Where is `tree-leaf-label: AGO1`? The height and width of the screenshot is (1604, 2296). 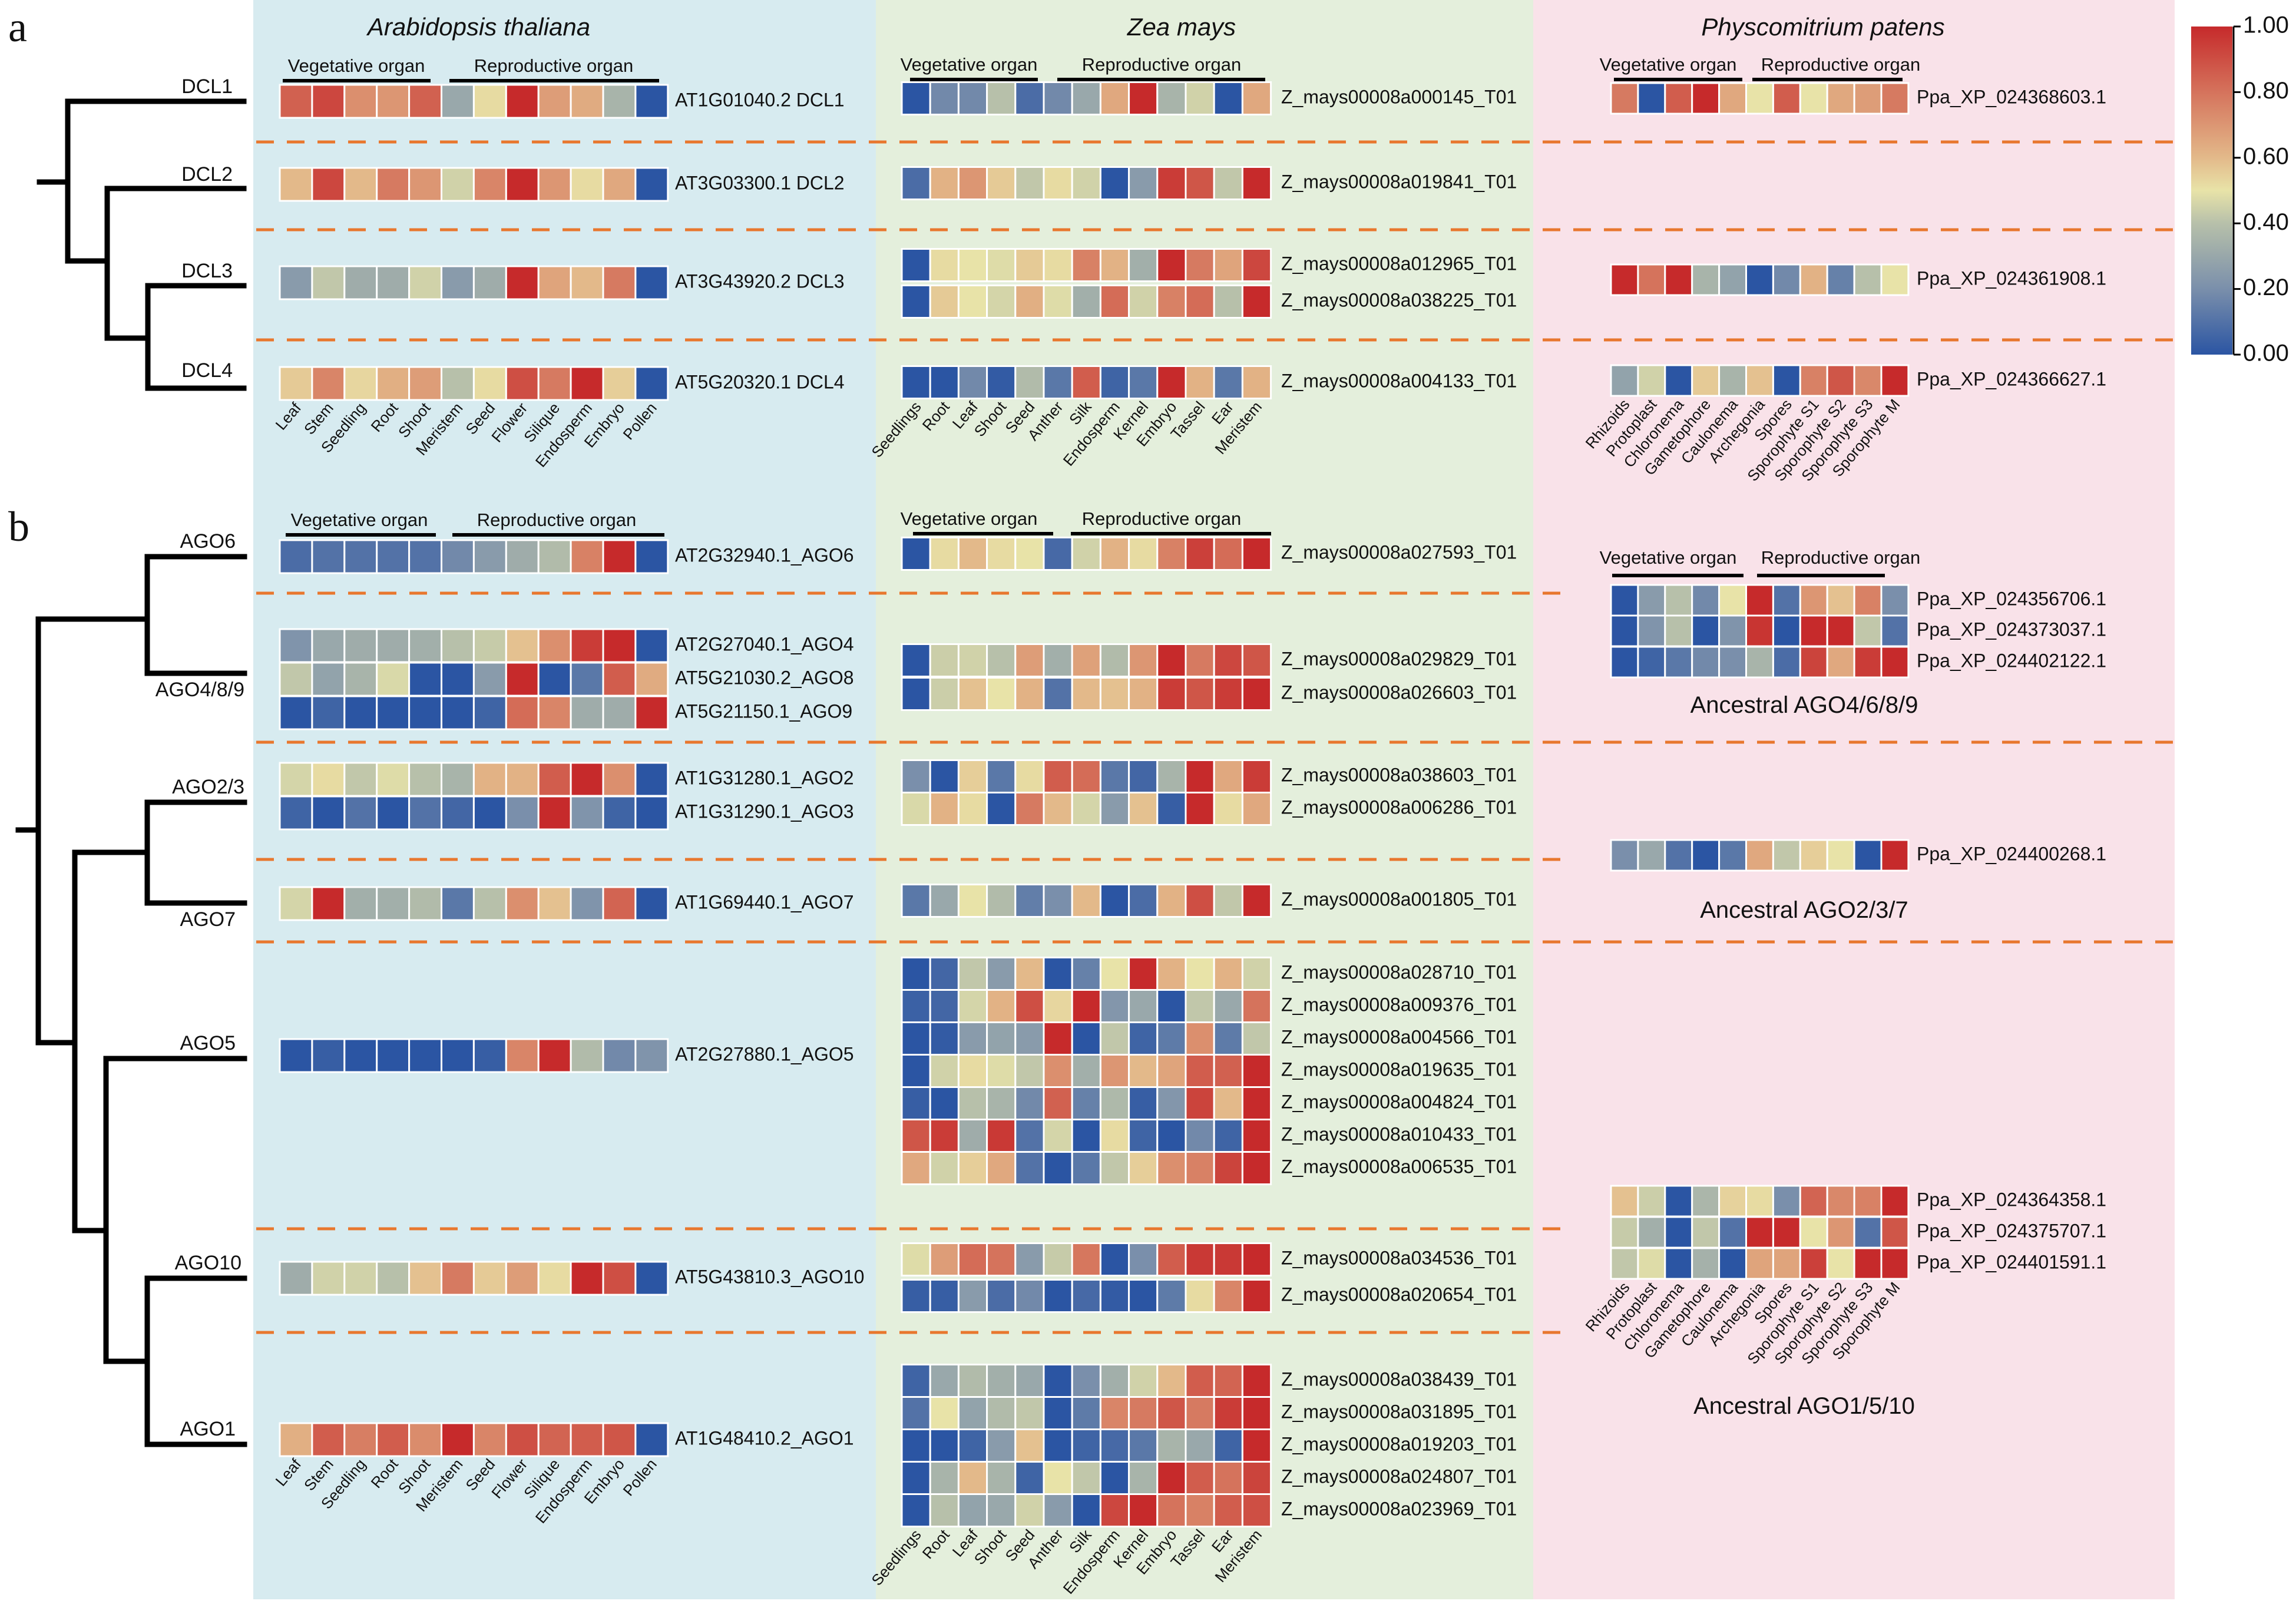 tree-leaf-label: AGO1 is located at coordinates (208, 1429).